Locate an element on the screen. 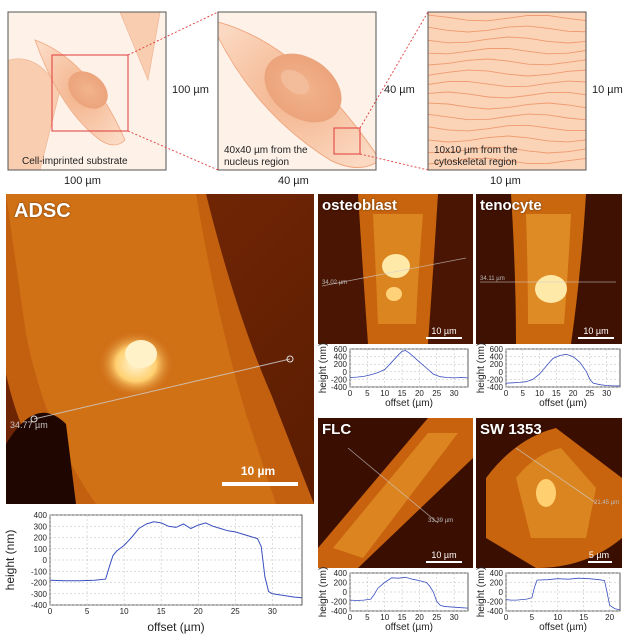 This screenshot has height=640, width=628. afm-image-osteoblast: osteoblast 34.02 µm 10 µm is located at coordinates (395, 269).